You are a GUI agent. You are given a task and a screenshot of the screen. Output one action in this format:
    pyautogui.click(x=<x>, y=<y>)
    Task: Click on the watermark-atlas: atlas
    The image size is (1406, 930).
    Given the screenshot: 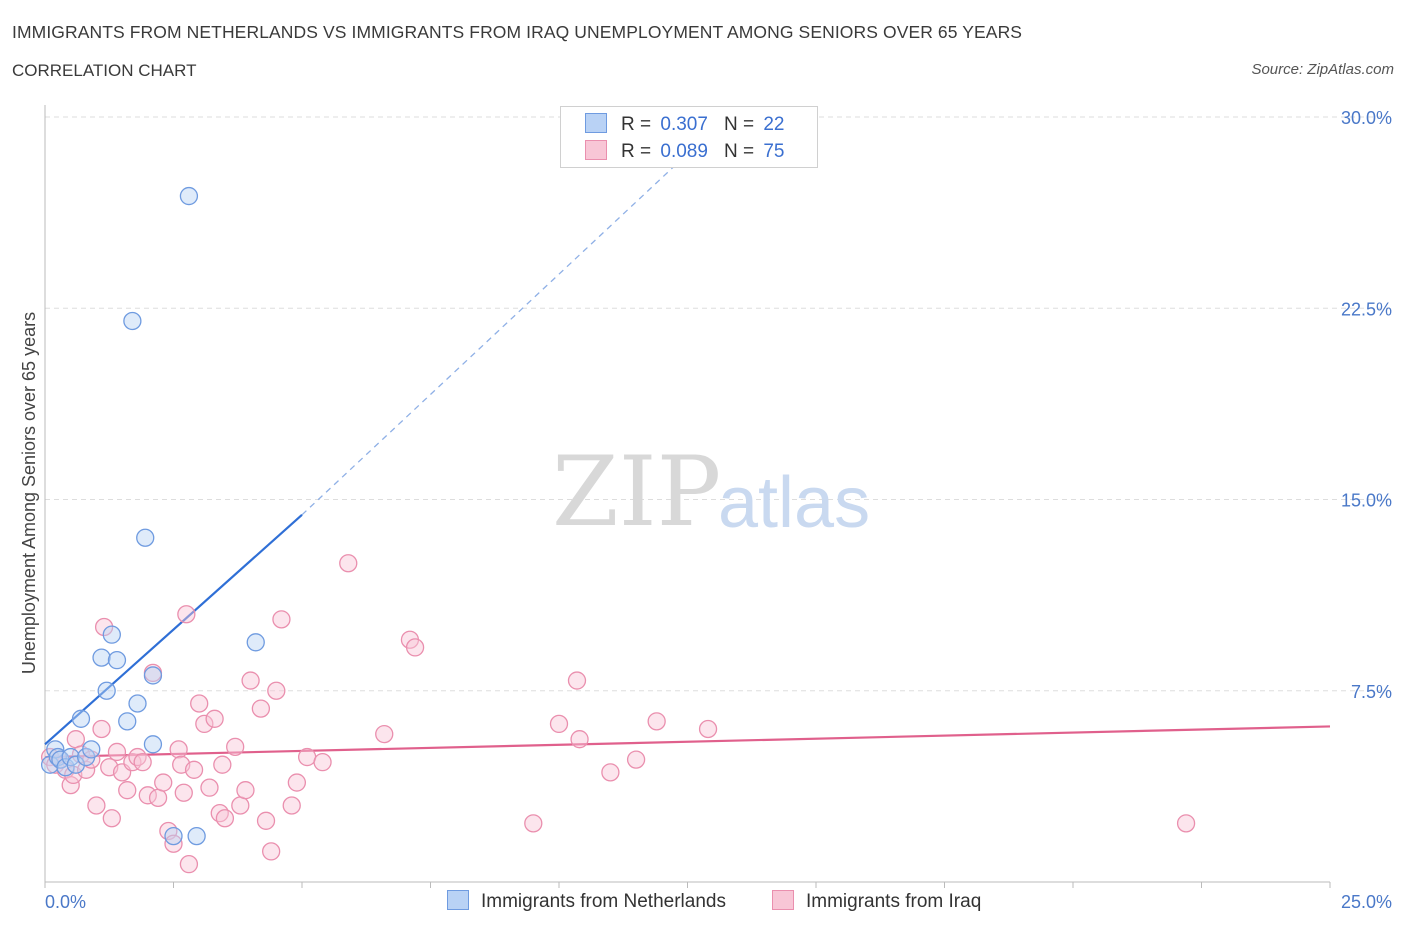 What is the action you would take?
    pyautogui.click(x=794, y=503)
    